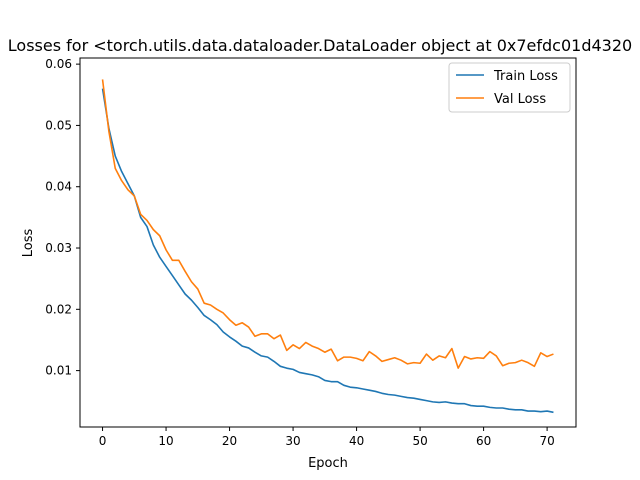 Image resolution: width=640 pixels, height=480 pixels. What do you see at coordinates (165, 441) in the screenshot?
I see `x-tick-label: 10` at bounding box center [165, 441].